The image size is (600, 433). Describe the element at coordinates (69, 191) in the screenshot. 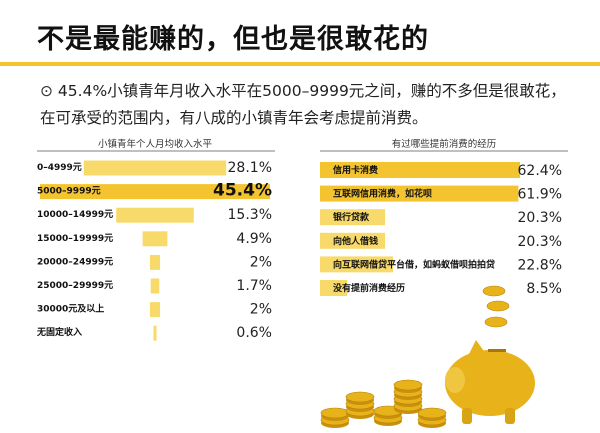

I see `income-category-label: 5000–9999元` at that location.